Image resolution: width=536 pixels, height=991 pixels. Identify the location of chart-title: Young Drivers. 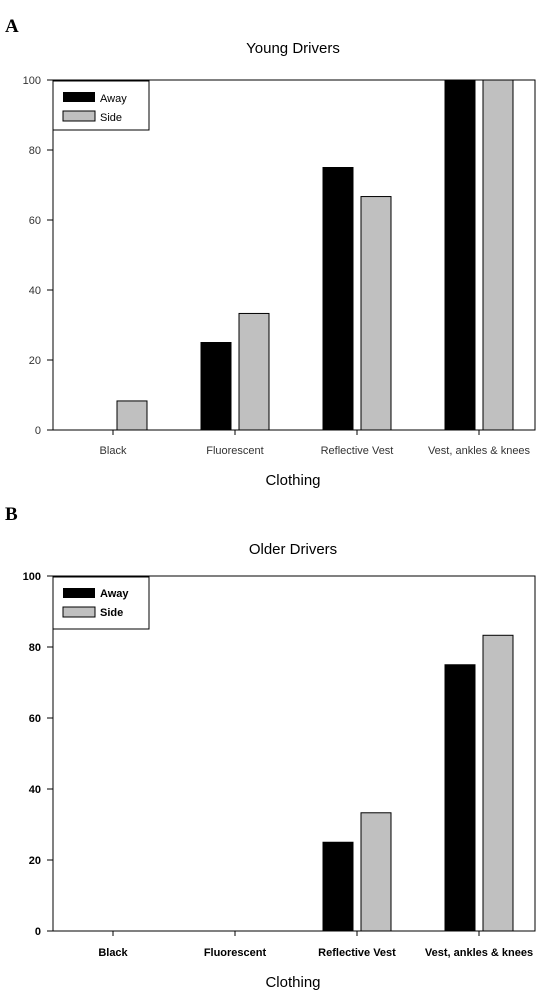
(293, 48).